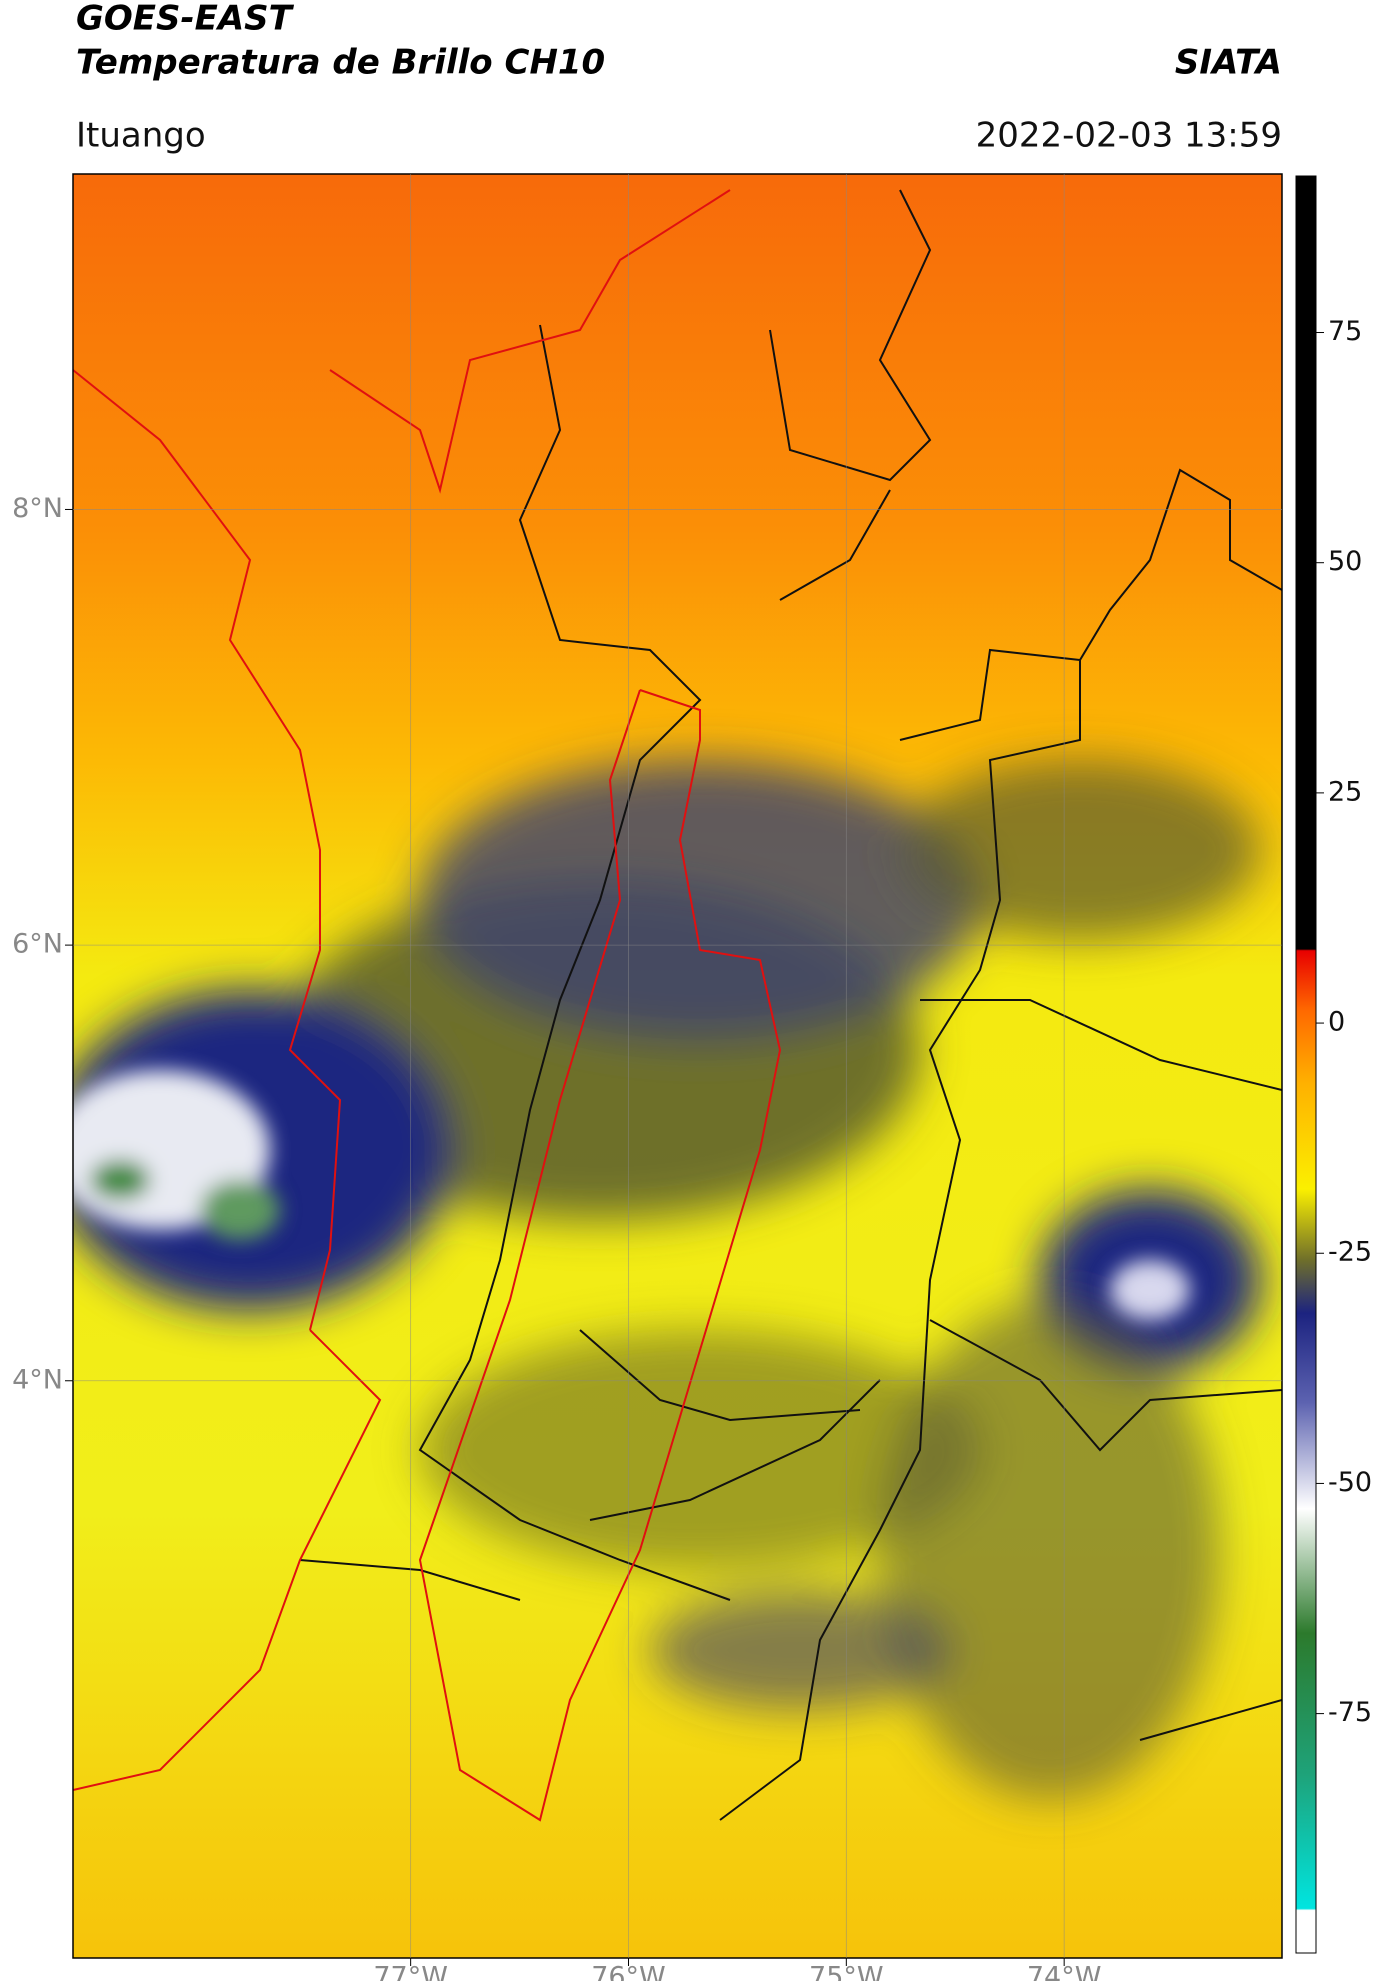 The height and width of the screenshot is (1981, 1384). What do you see at coordinates (37, 1379) in the screenshot?
I see `y-tick-label: 4°N` at bounding box center [37, 1379].